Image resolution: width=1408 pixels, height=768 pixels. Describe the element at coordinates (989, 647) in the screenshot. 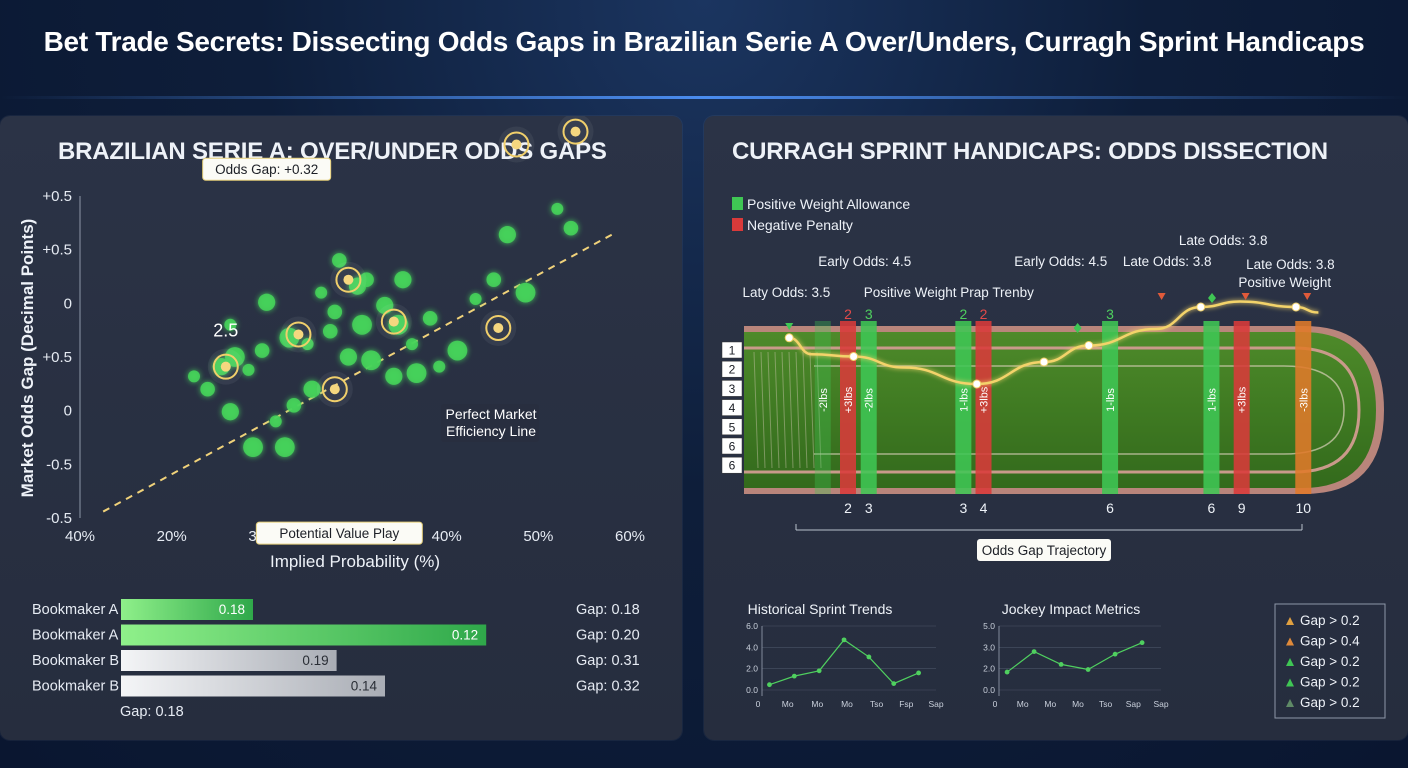

I see `mini-chart-y-tick: 3.0` at that location.